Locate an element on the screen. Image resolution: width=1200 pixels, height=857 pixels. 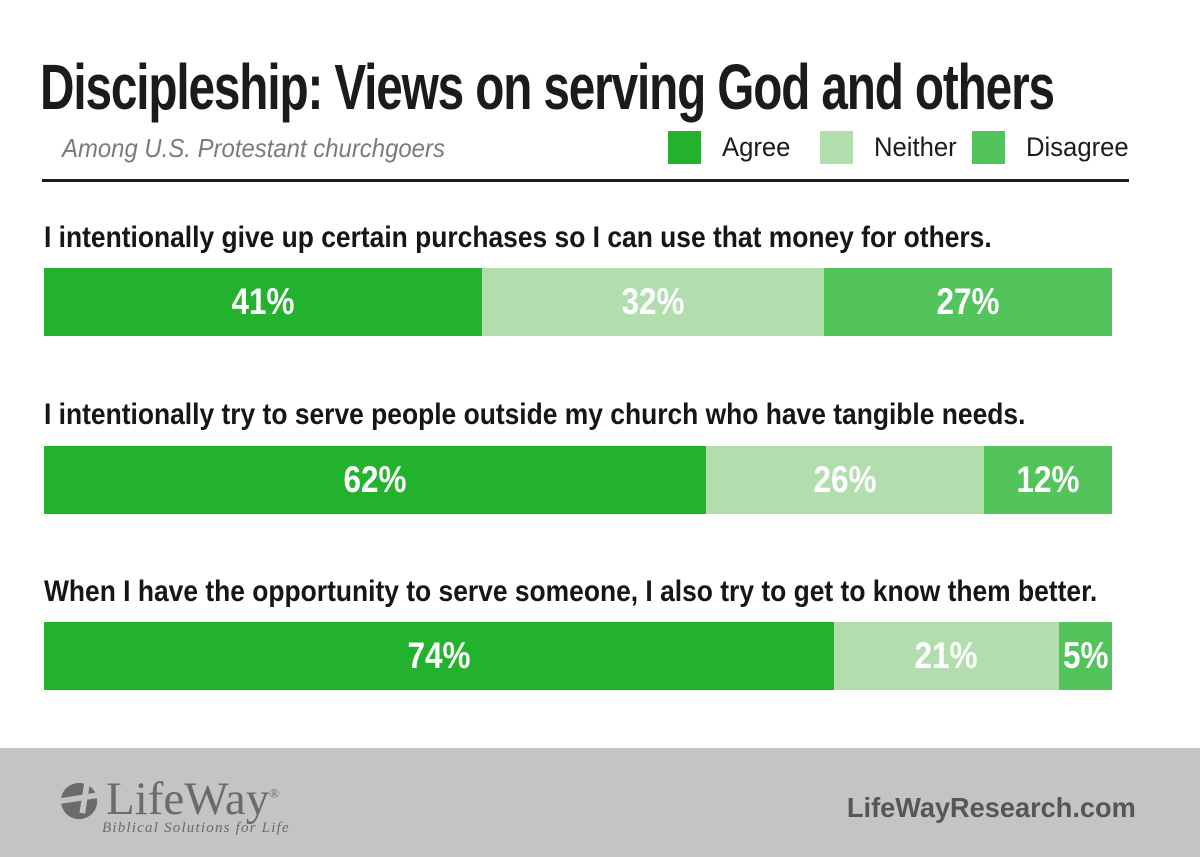
bar-segment-value: 41% is located at coordinates (263, 301).